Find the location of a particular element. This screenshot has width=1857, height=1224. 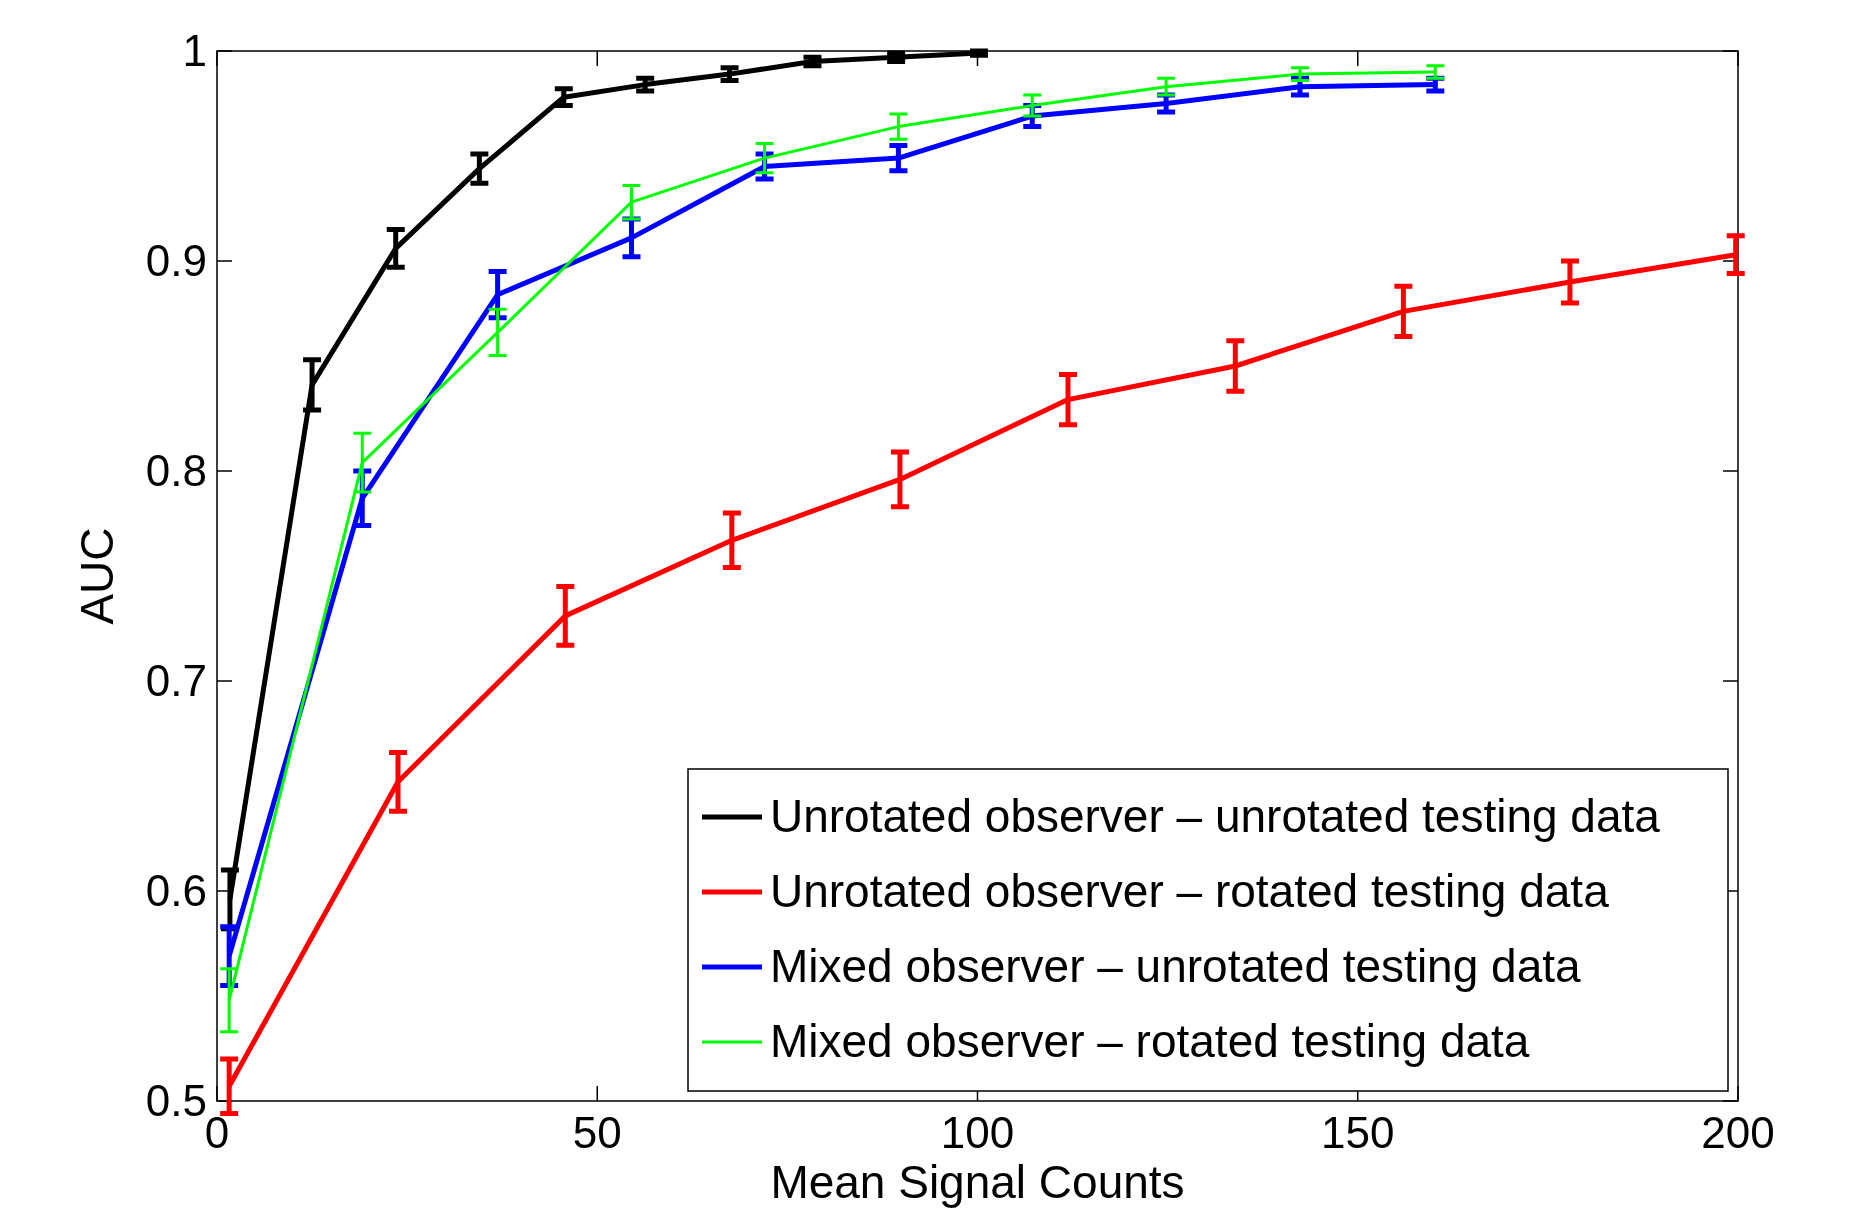

legend-label: Mixed observer – unrotated testing data is located at coordinates (1176, 966).